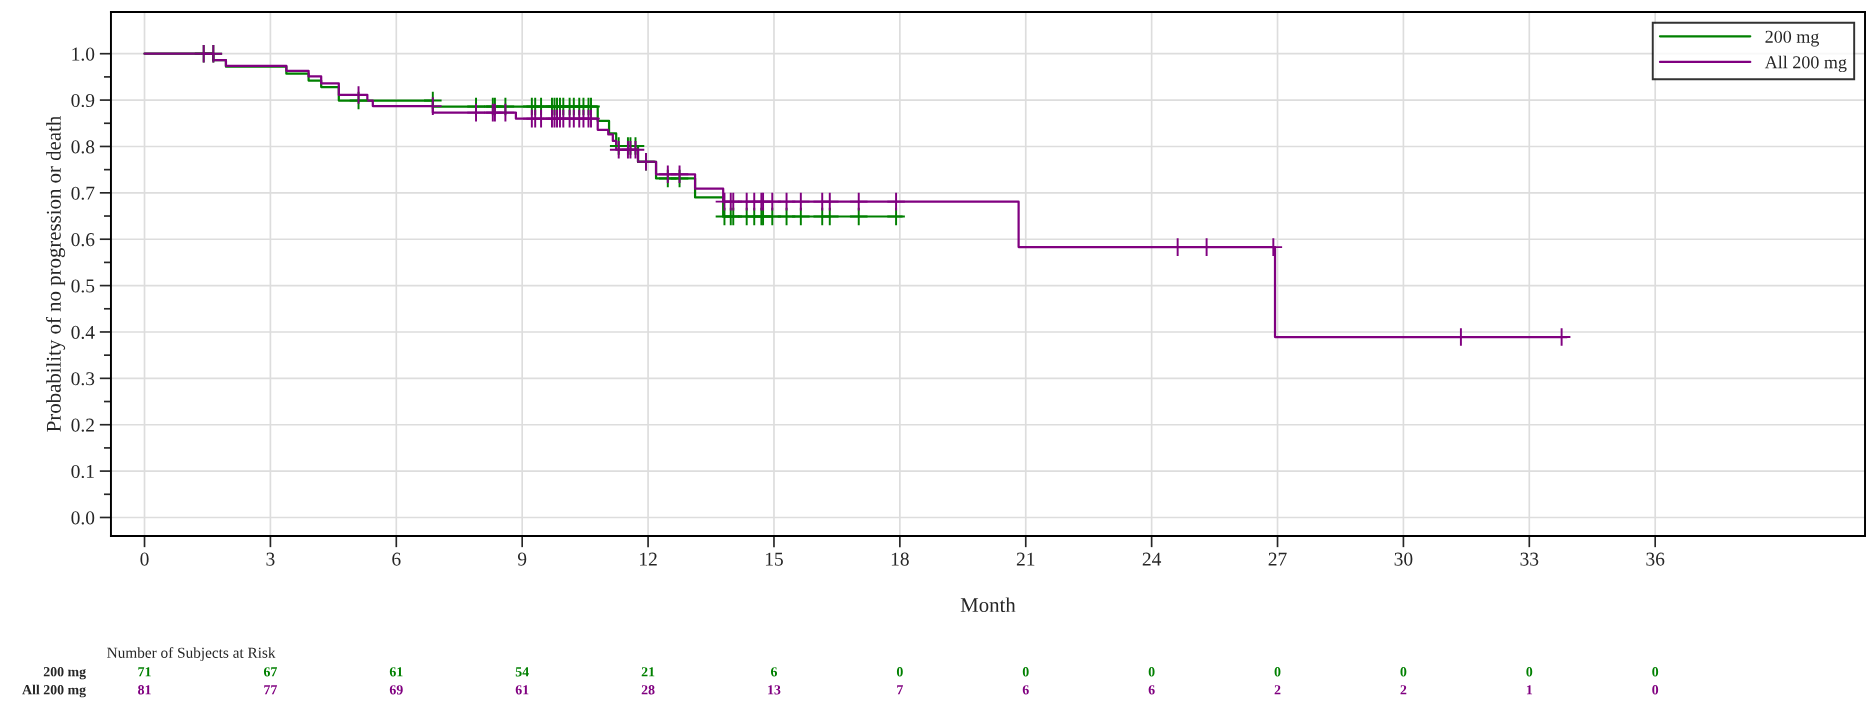 The width and height of the screenshot is (1871, 704). I want to click on x-tick-label: 6, so click(396, 559).